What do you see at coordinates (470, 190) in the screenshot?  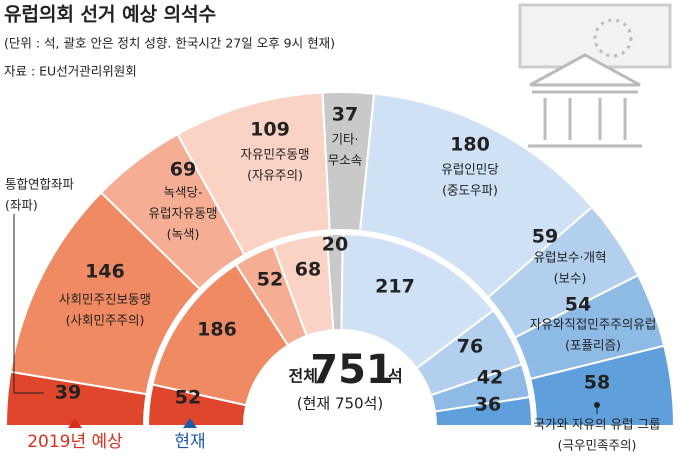 I see `category-label: (중도우파)` at bounding box center [470, 190].